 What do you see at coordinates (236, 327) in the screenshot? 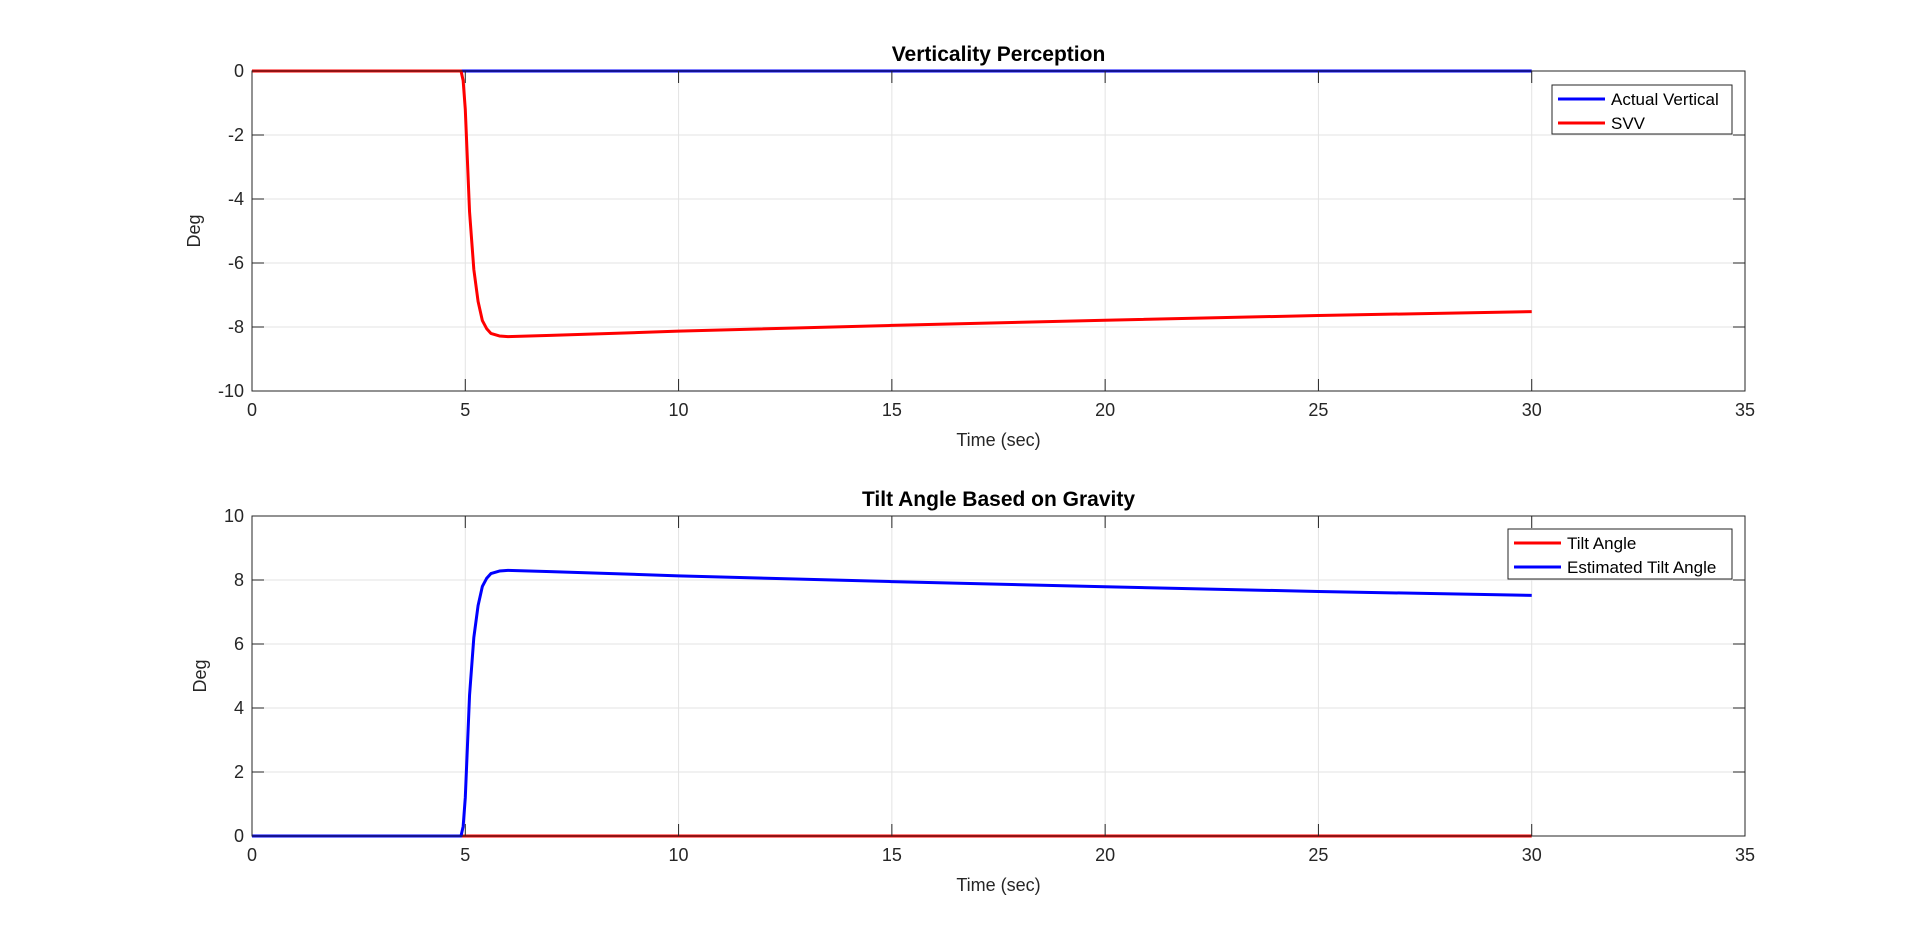
I see `y-tick-label: -8` at bounding box center [236, 327].